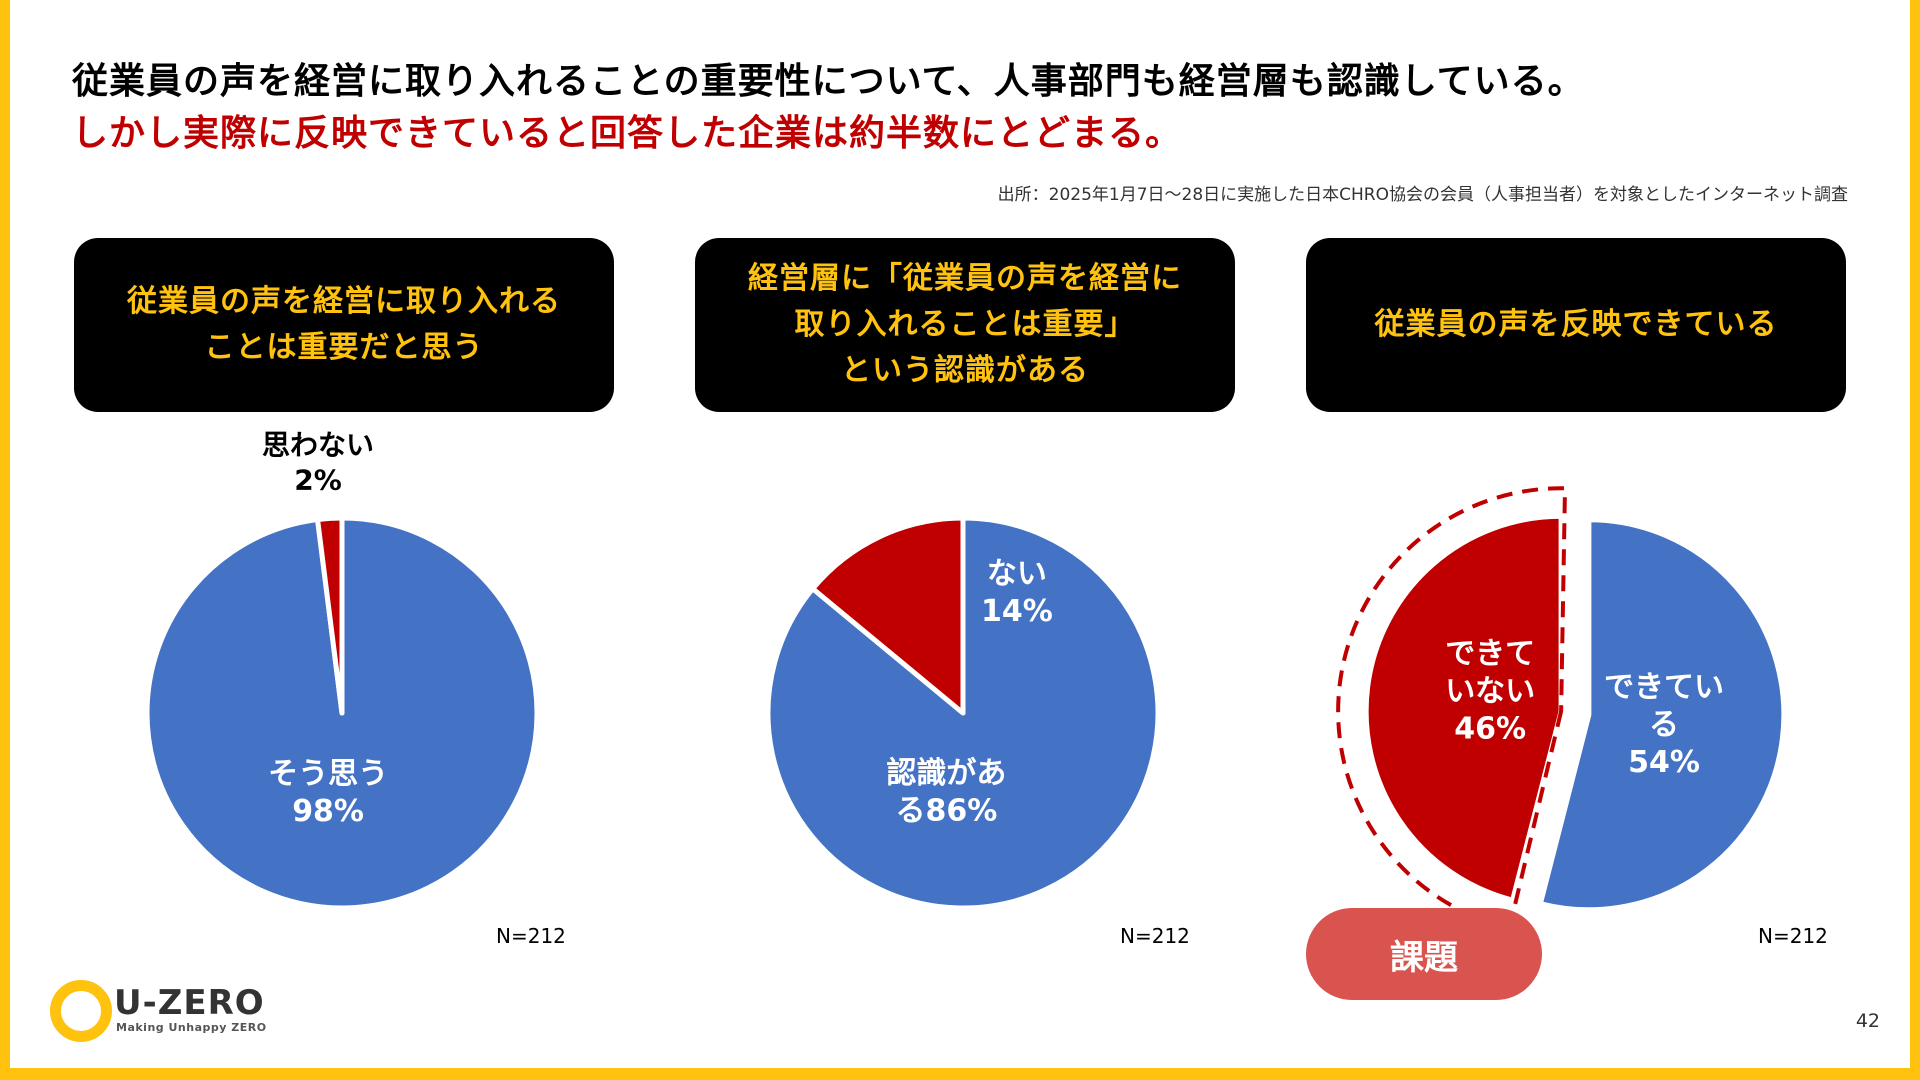 This screenshot has width=1920, height=1080. What do you see at coordinates (965, 325) in the screenshot?
I see `question-card-management-awareness: 経営層に「従業員の声を経営に 取り入れることは重要」 という認識がある` at bounding box center [965, 325].